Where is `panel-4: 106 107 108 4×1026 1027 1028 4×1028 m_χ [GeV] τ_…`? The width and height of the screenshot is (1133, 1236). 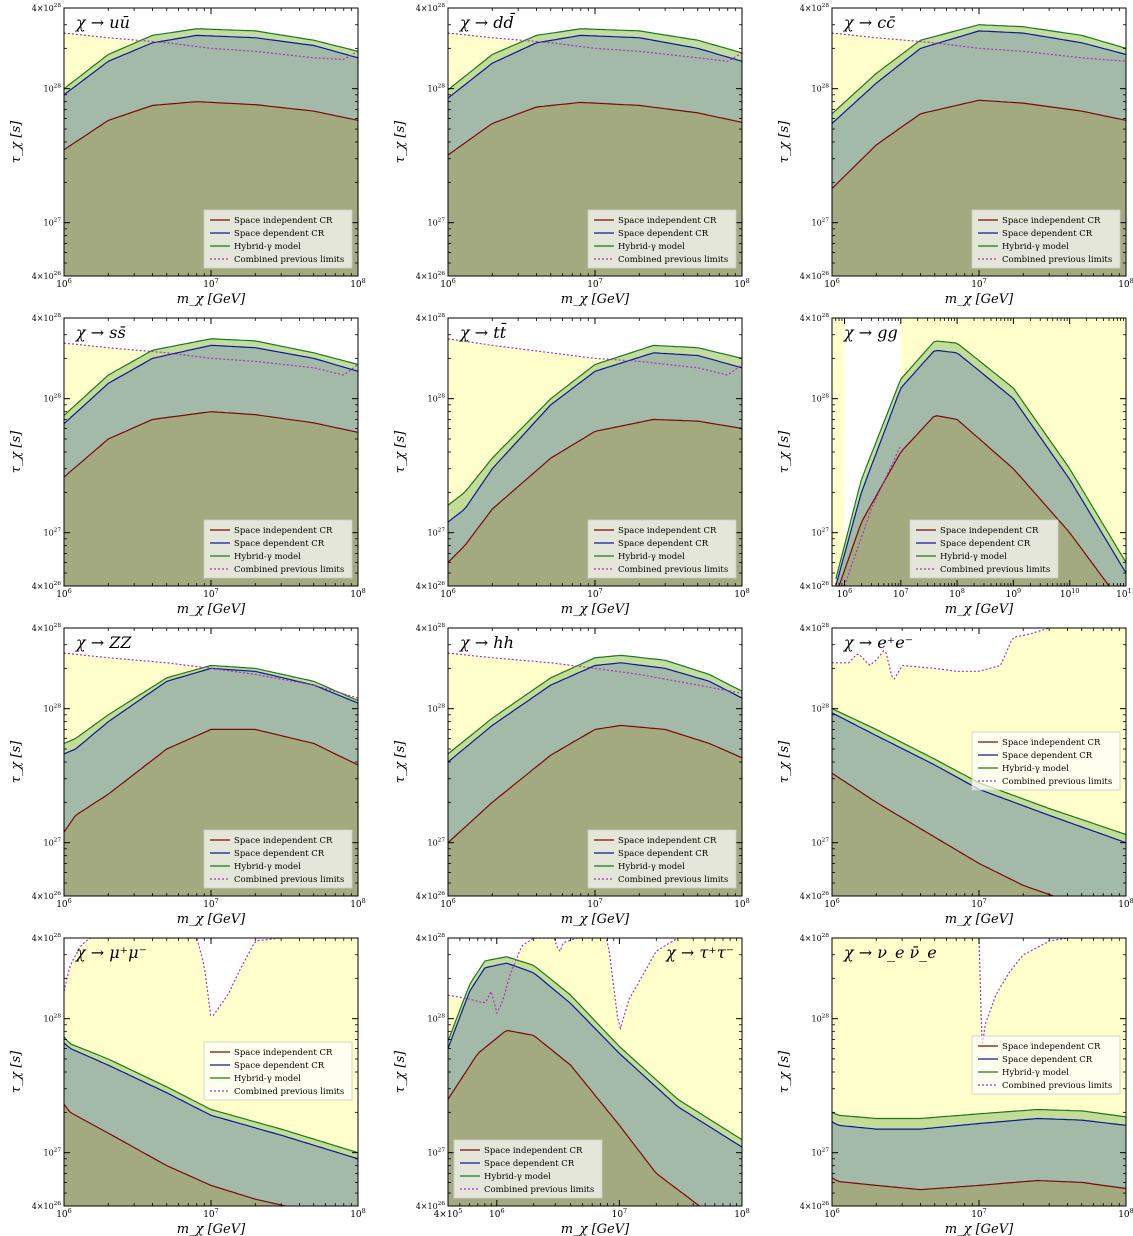
panel-4: 106 107 108 4×1026 1027 1028 4×1028 m_χ [GeV] τ_… is located at coordinates (187, 465).